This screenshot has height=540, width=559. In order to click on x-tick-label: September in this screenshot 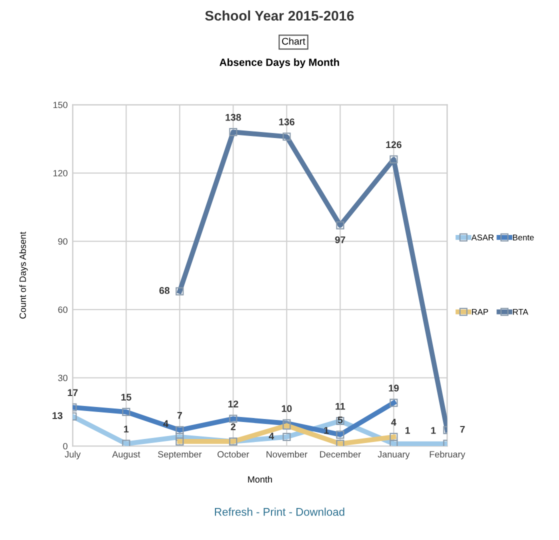, I will do `click(180, 455)`.